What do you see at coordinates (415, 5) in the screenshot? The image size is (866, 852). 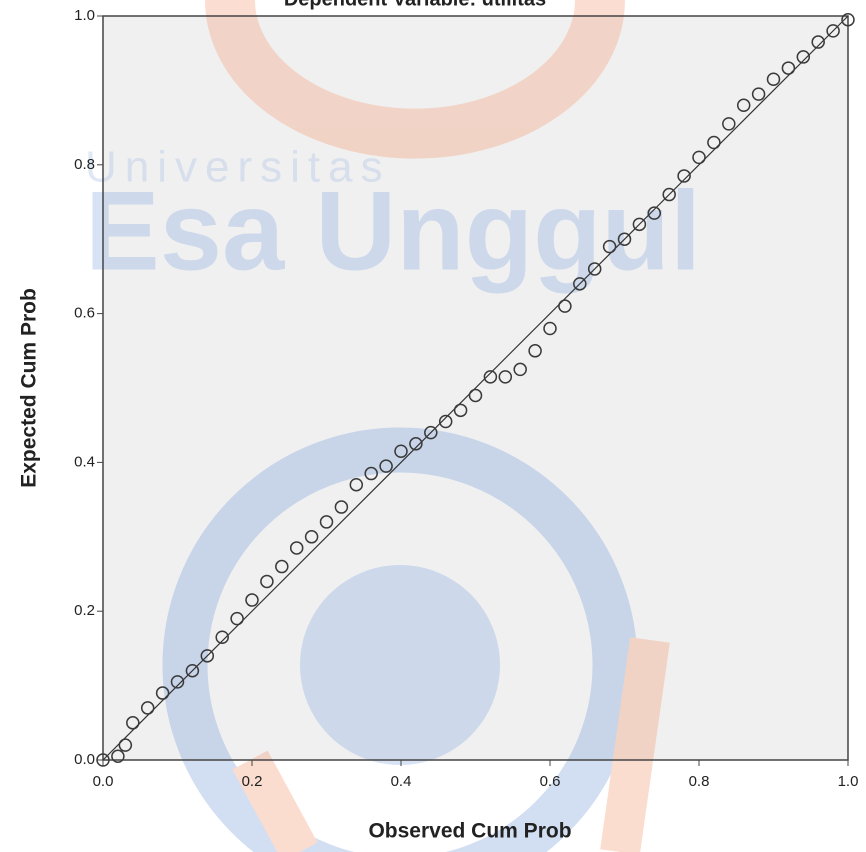 I see `chart-title: Dependent Variable: utilitas` at bounding box center [415, 5].